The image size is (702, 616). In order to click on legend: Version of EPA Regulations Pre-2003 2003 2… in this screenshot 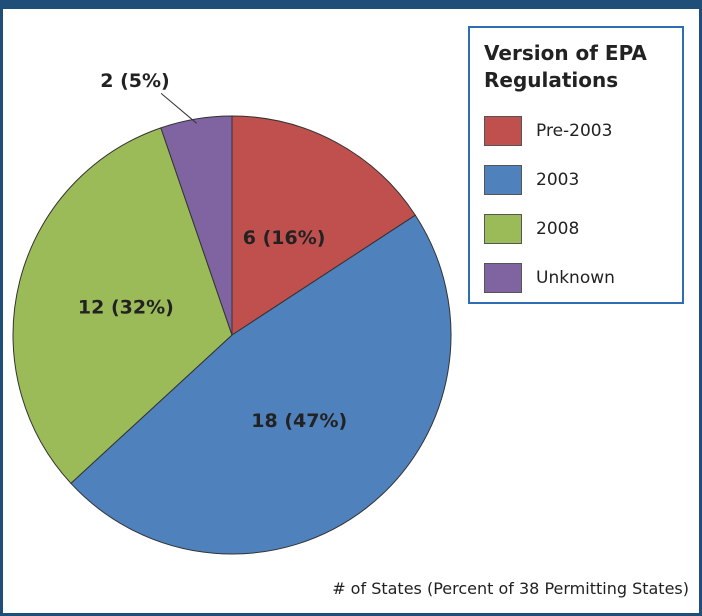, I will do `click(576, 165)`.